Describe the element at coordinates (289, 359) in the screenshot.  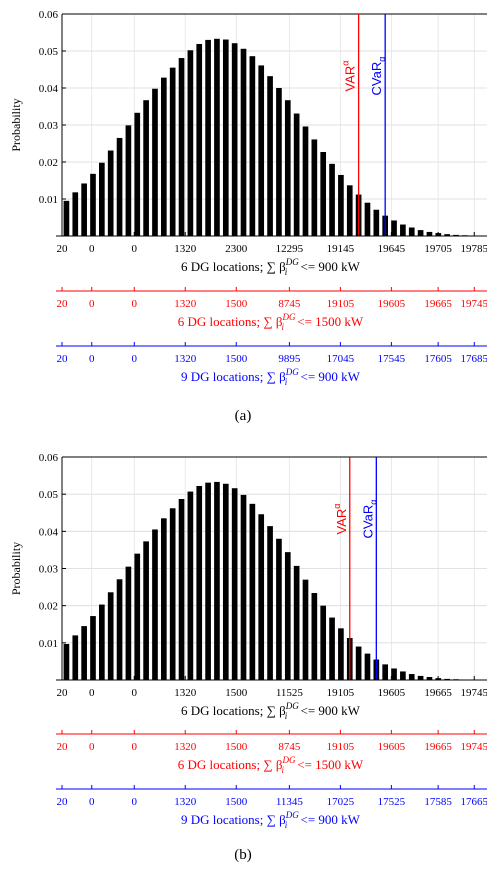
I see `x-tick-label: 9895` at that location.